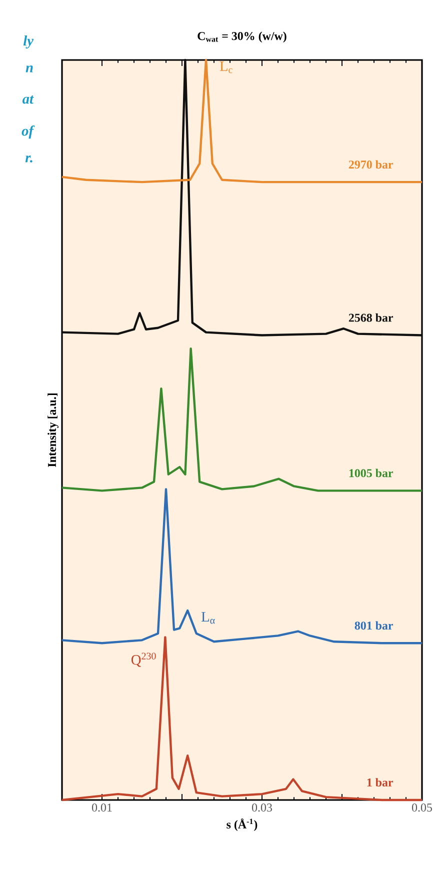  What do you see at coordinates (28, 42) in the screenshot?
I see `text: ly` at bounding box center [28, 42].